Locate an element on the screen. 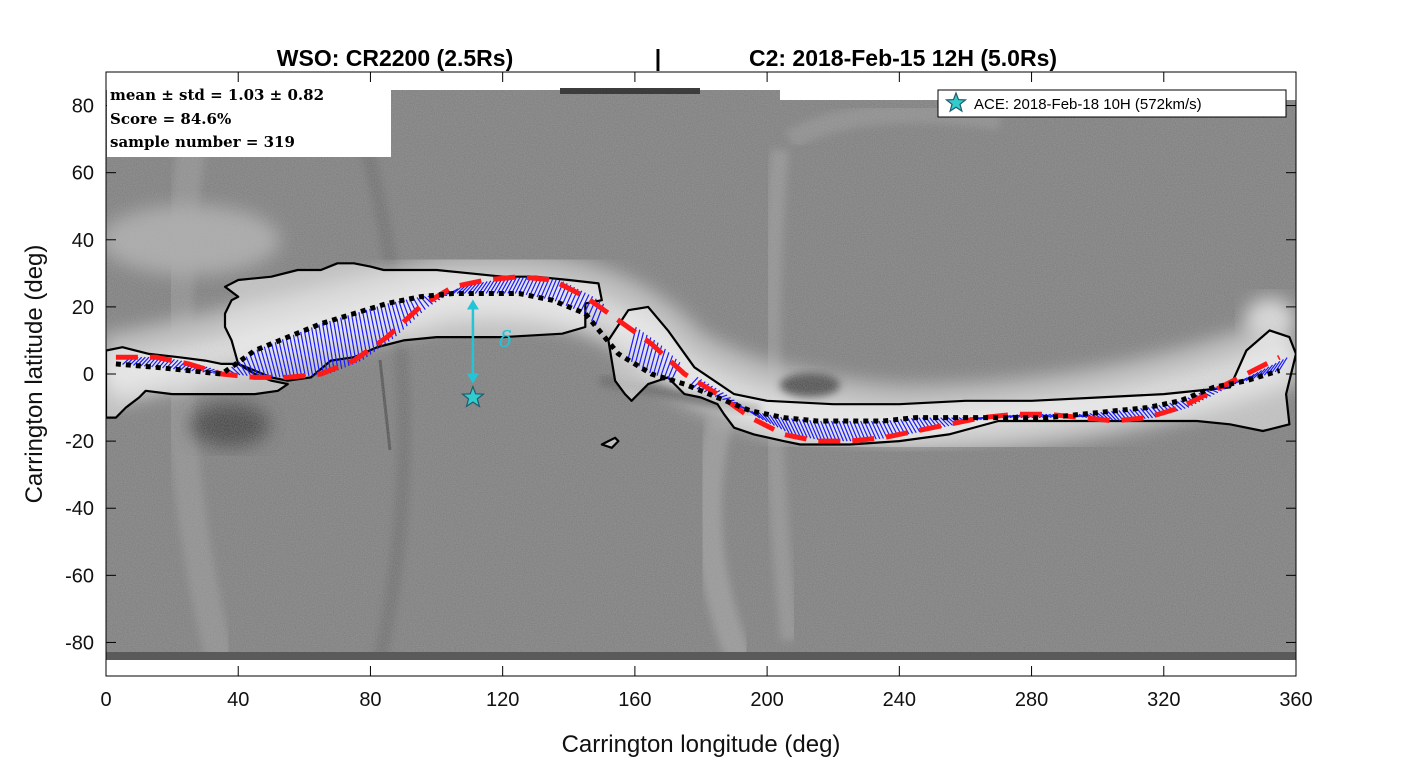  stats-mean-std: mean ± std = 1.03 ± 0.82 is located at coordinates (217, 95).